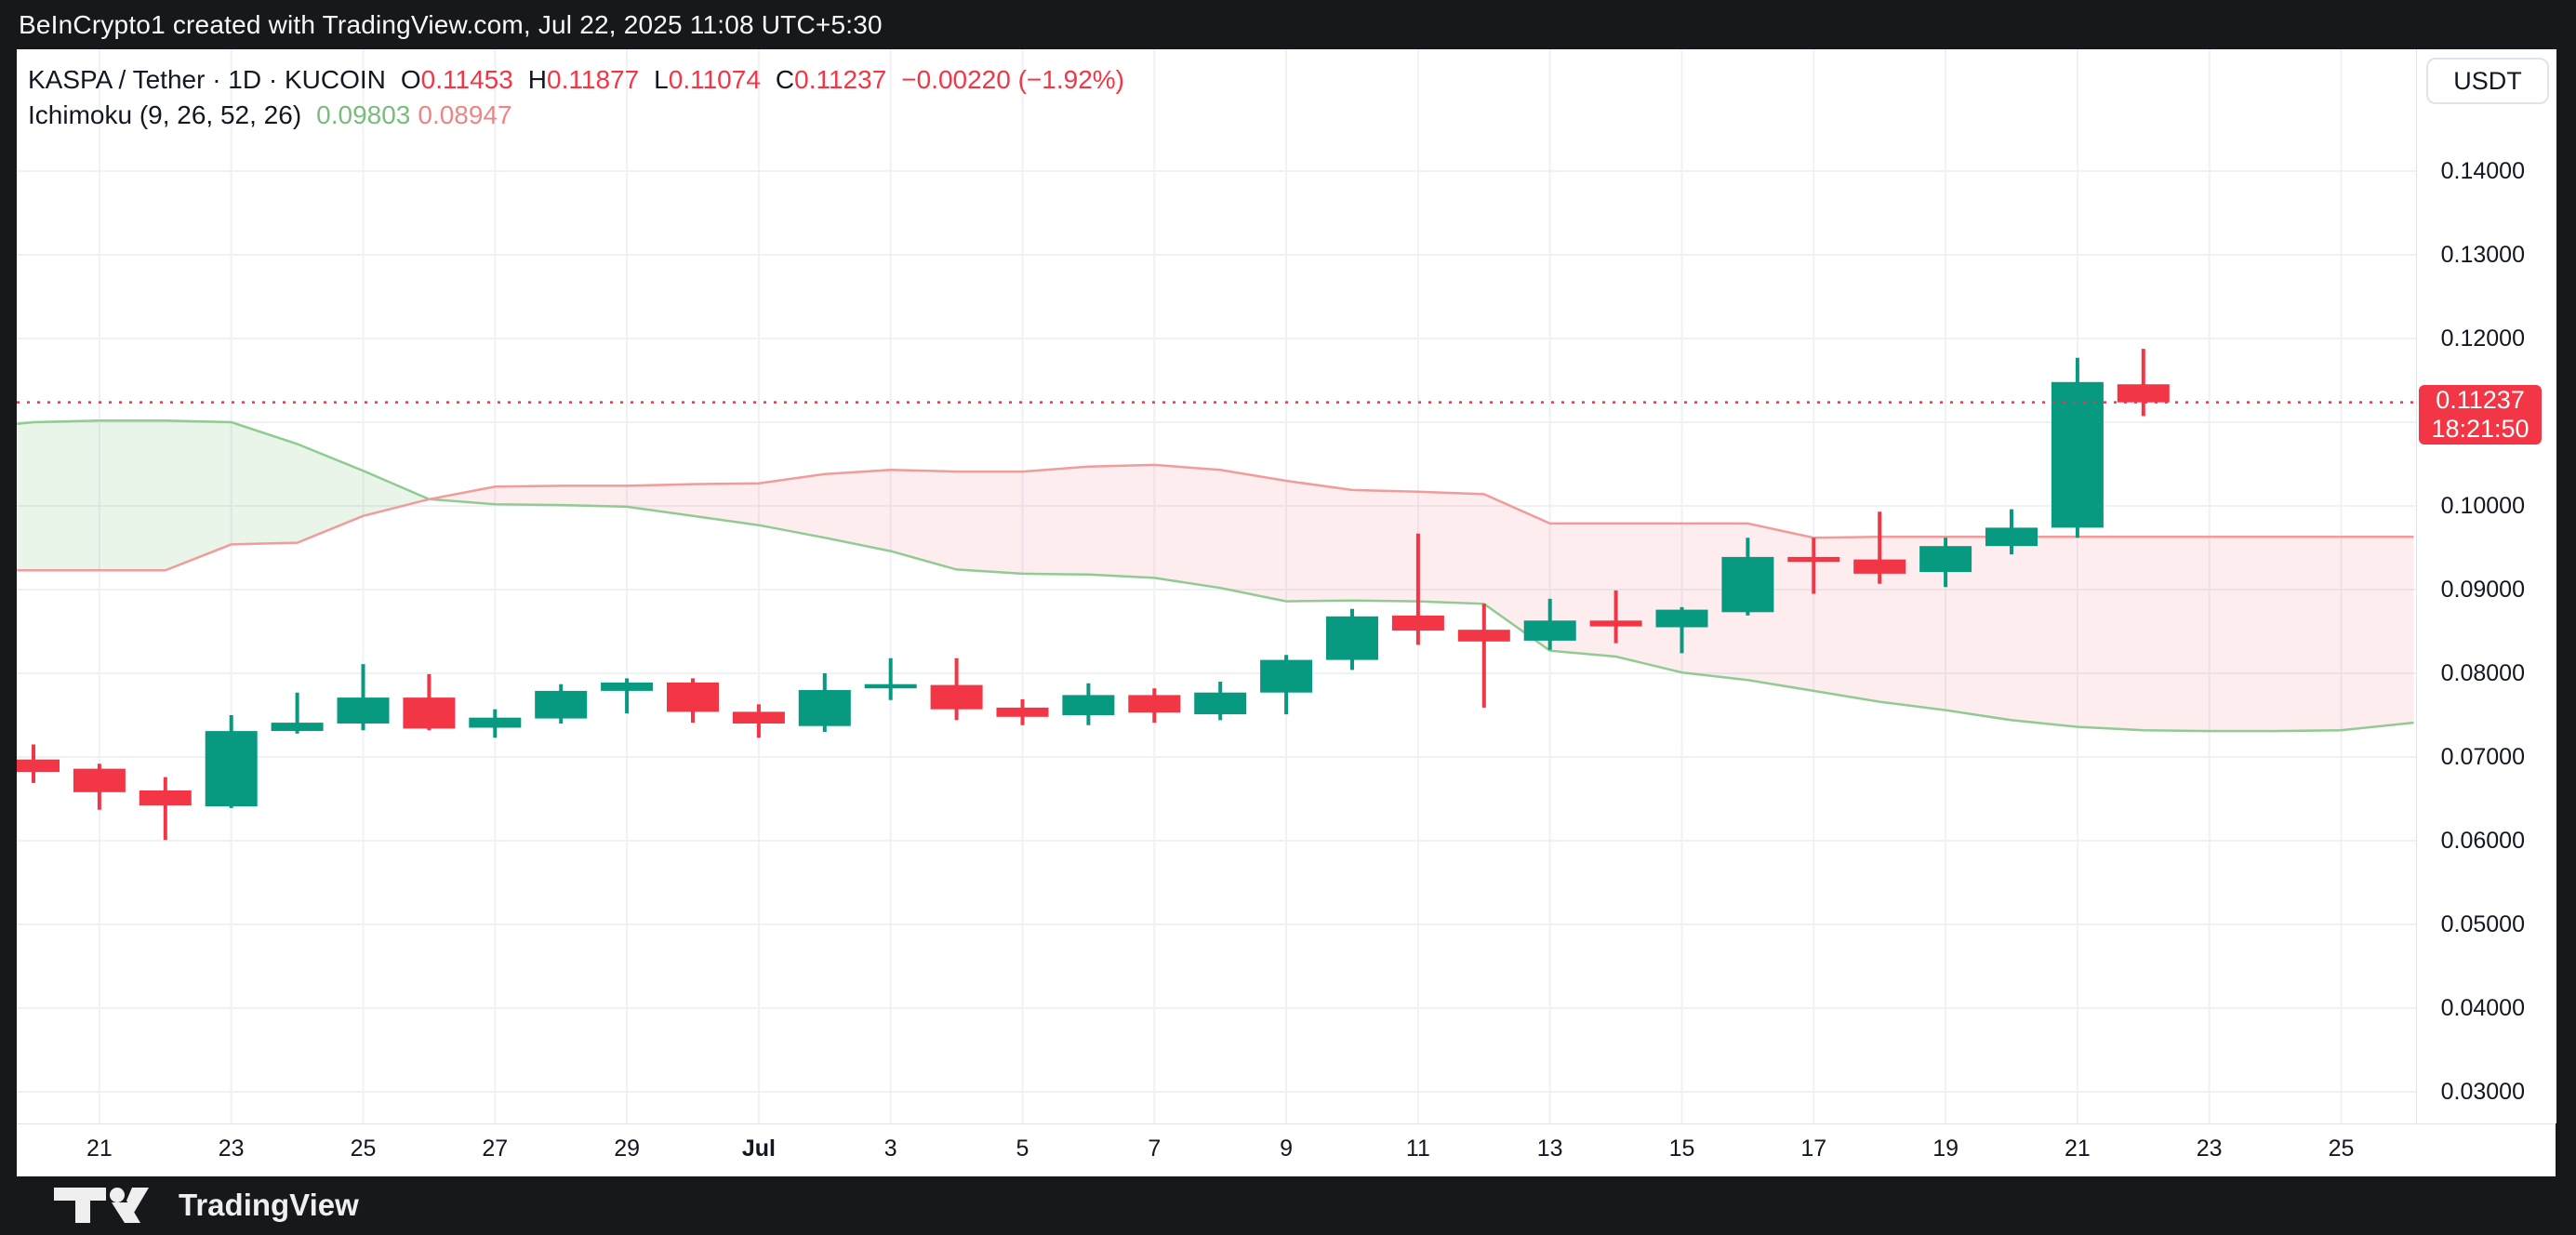 This screenshot has height=1235, width=2576. What do you see at coordinates (2482, 1008) in the screenshot?
I see `price-tick-label: 0.04000` at bounding box center [2482, 1008].